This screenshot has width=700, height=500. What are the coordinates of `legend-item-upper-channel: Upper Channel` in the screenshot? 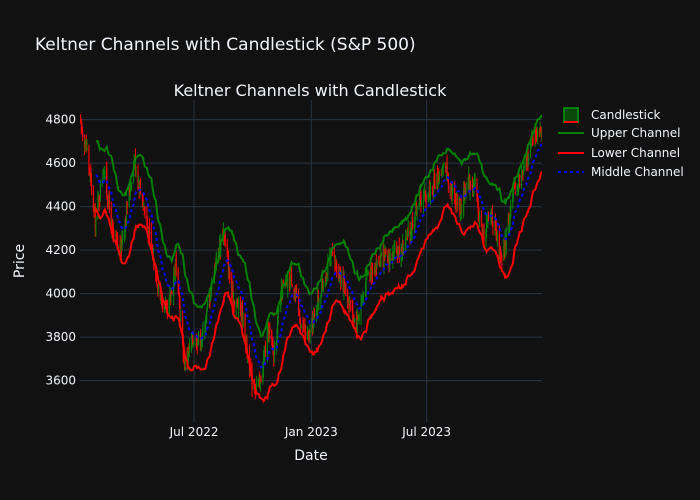 It's located at (619, 133).